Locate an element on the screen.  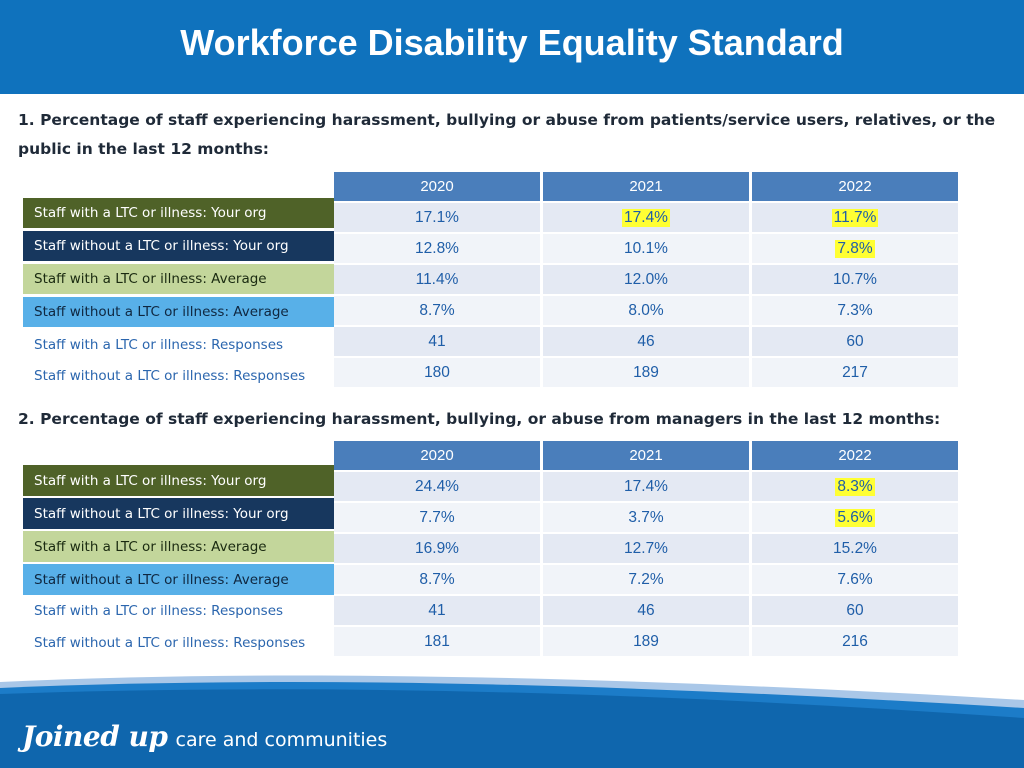
cell-value: 3.7% is located at coordinates (646, 517).